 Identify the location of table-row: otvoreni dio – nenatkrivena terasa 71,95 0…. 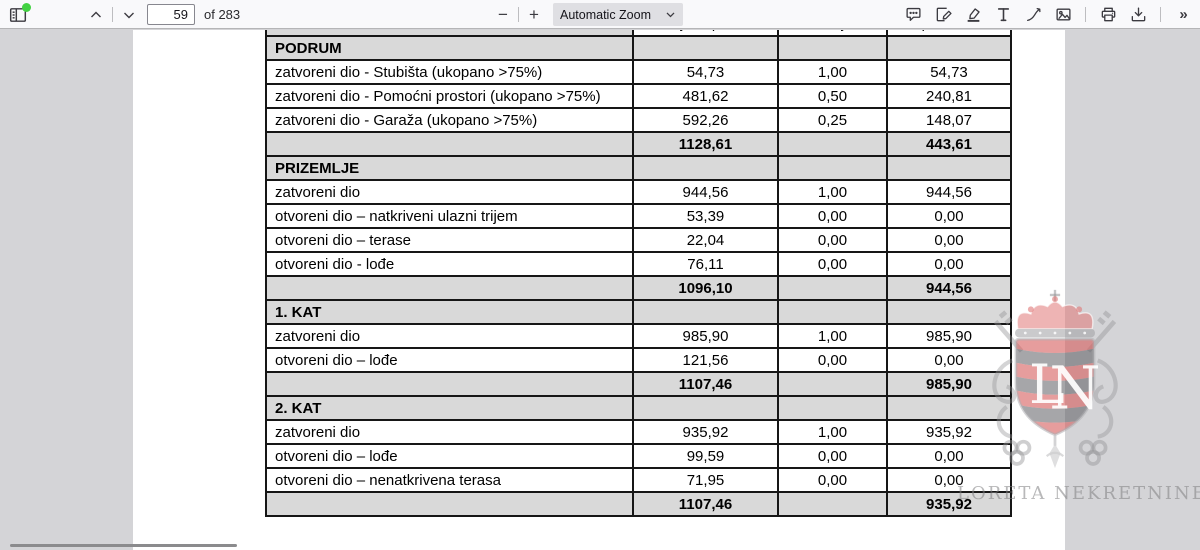
(638, 480).